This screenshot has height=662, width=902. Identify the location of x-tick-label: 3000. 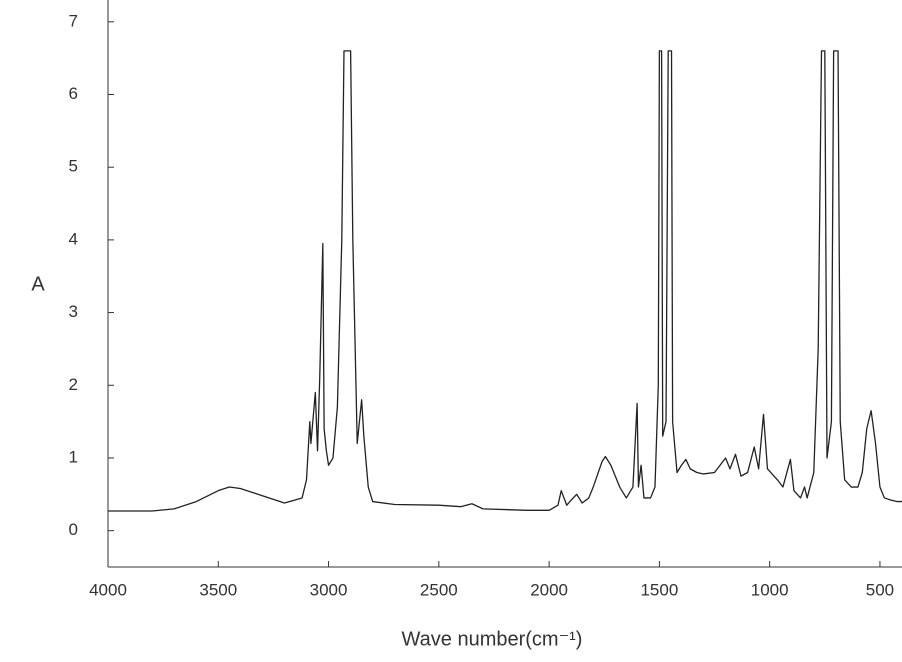
(329, 589).